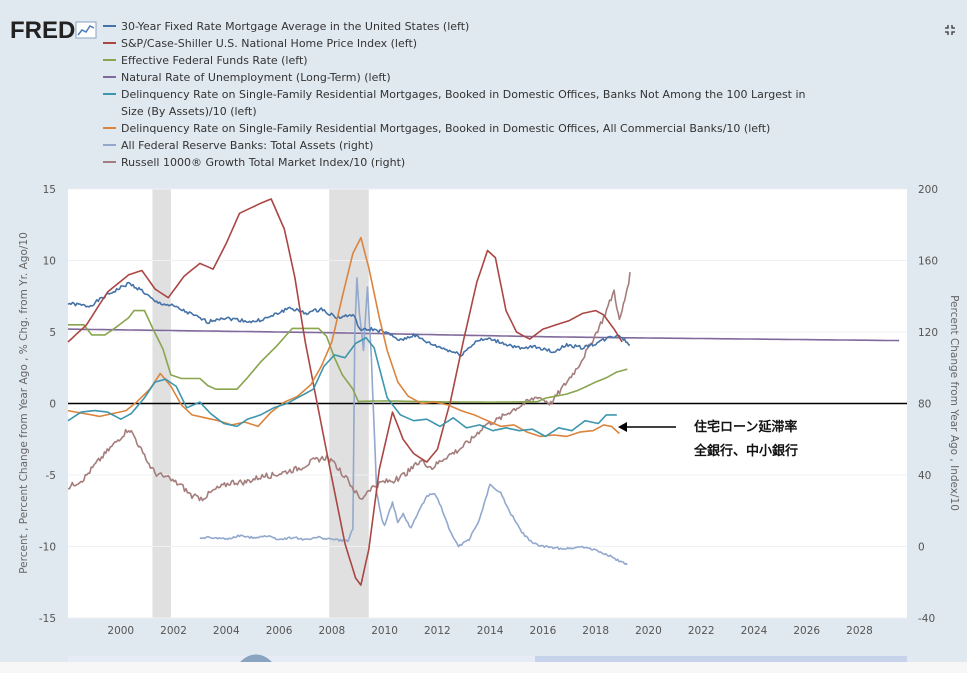 The image size is (967, 673). What do you see at coordinates (437, 631) in the screenshot?
I see `x-tick-label: 2012` at bounding box center [437, 631].